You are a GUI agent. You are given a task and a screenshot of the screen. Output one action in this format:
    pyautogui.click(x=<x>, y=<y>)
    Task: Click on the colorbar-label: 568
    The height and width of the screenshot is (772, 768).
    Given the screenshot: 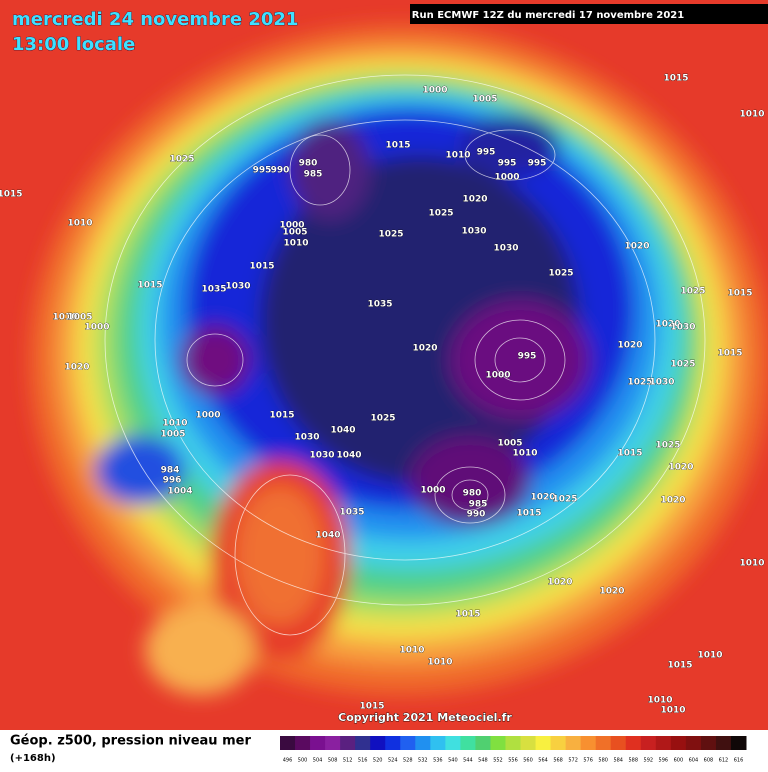 What is the action you would take?
    pyautogui.click(x=558, y=761)
    